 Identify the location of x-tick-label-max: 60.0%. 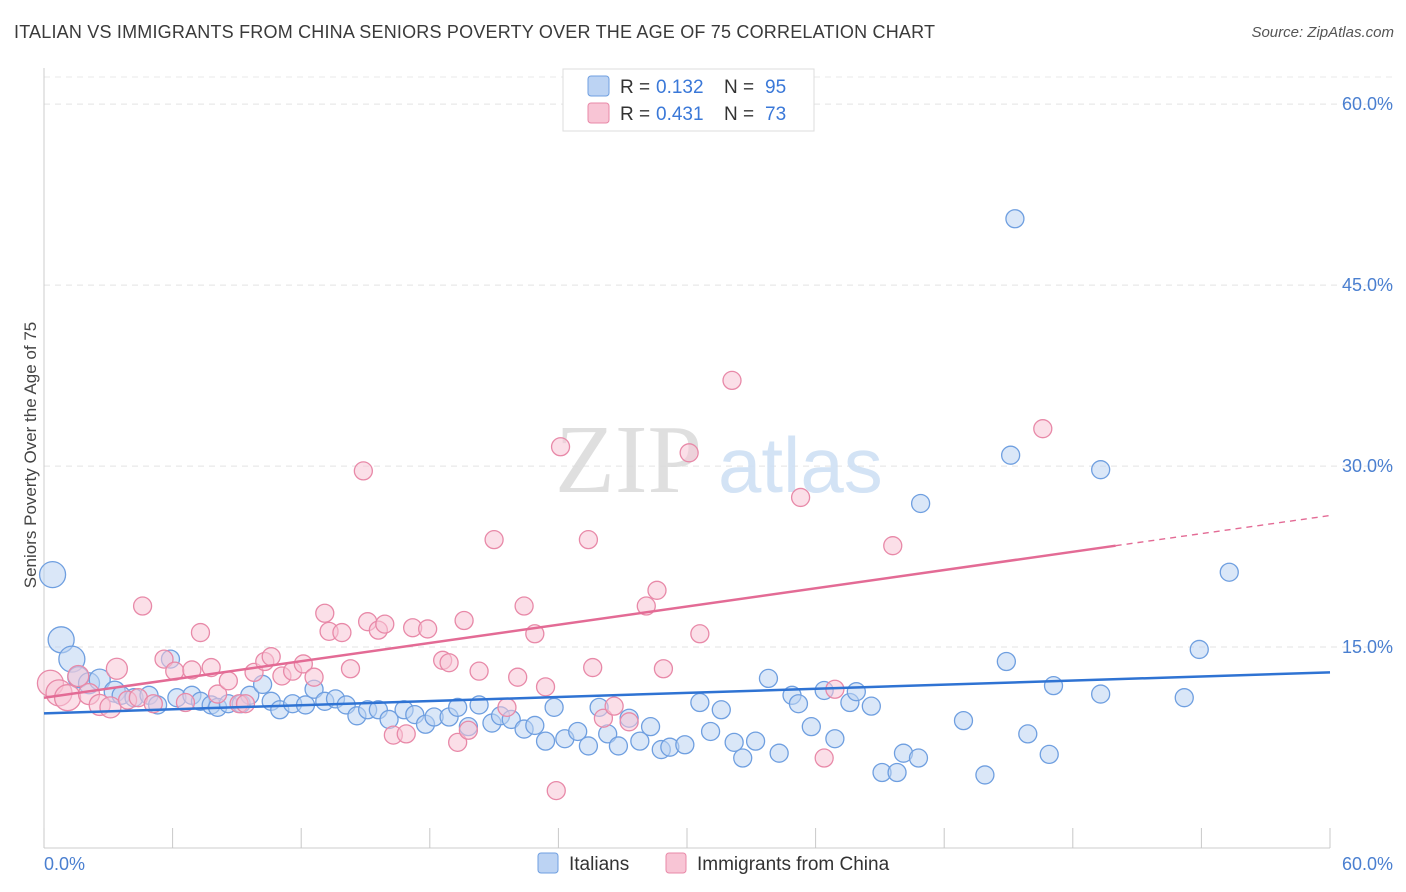
(1367, 864).